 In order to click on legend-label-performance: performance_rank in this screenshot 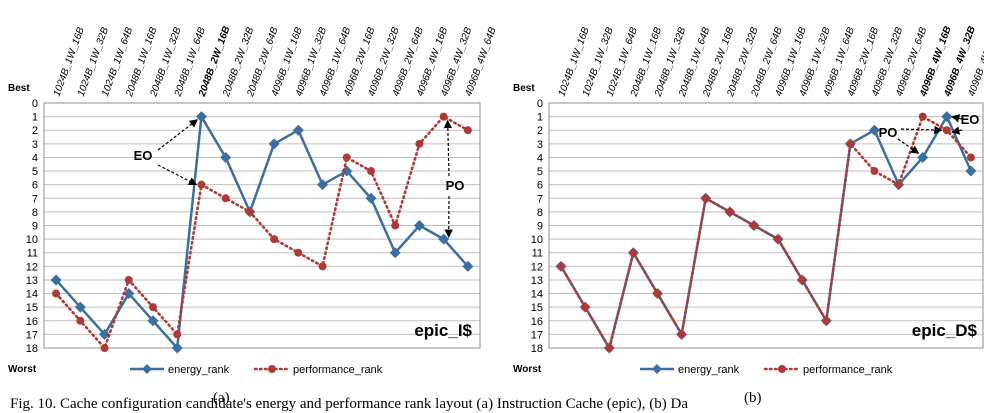, I will do `click(338, 370)`.